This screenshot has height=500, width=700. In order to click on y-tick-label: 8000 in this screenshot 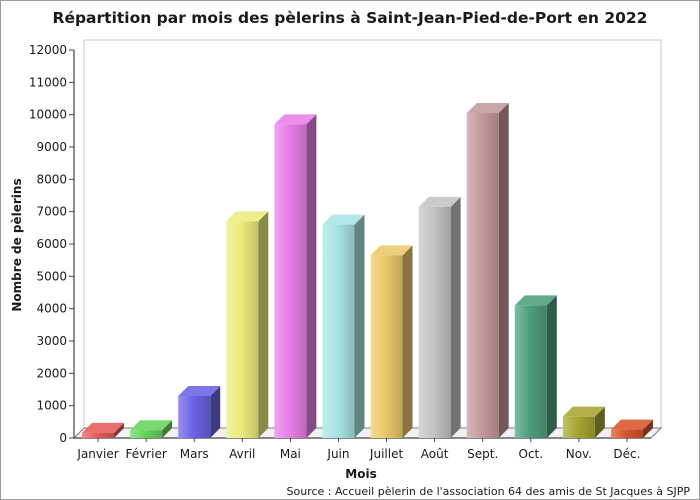, I will do `click(51, 179)`.